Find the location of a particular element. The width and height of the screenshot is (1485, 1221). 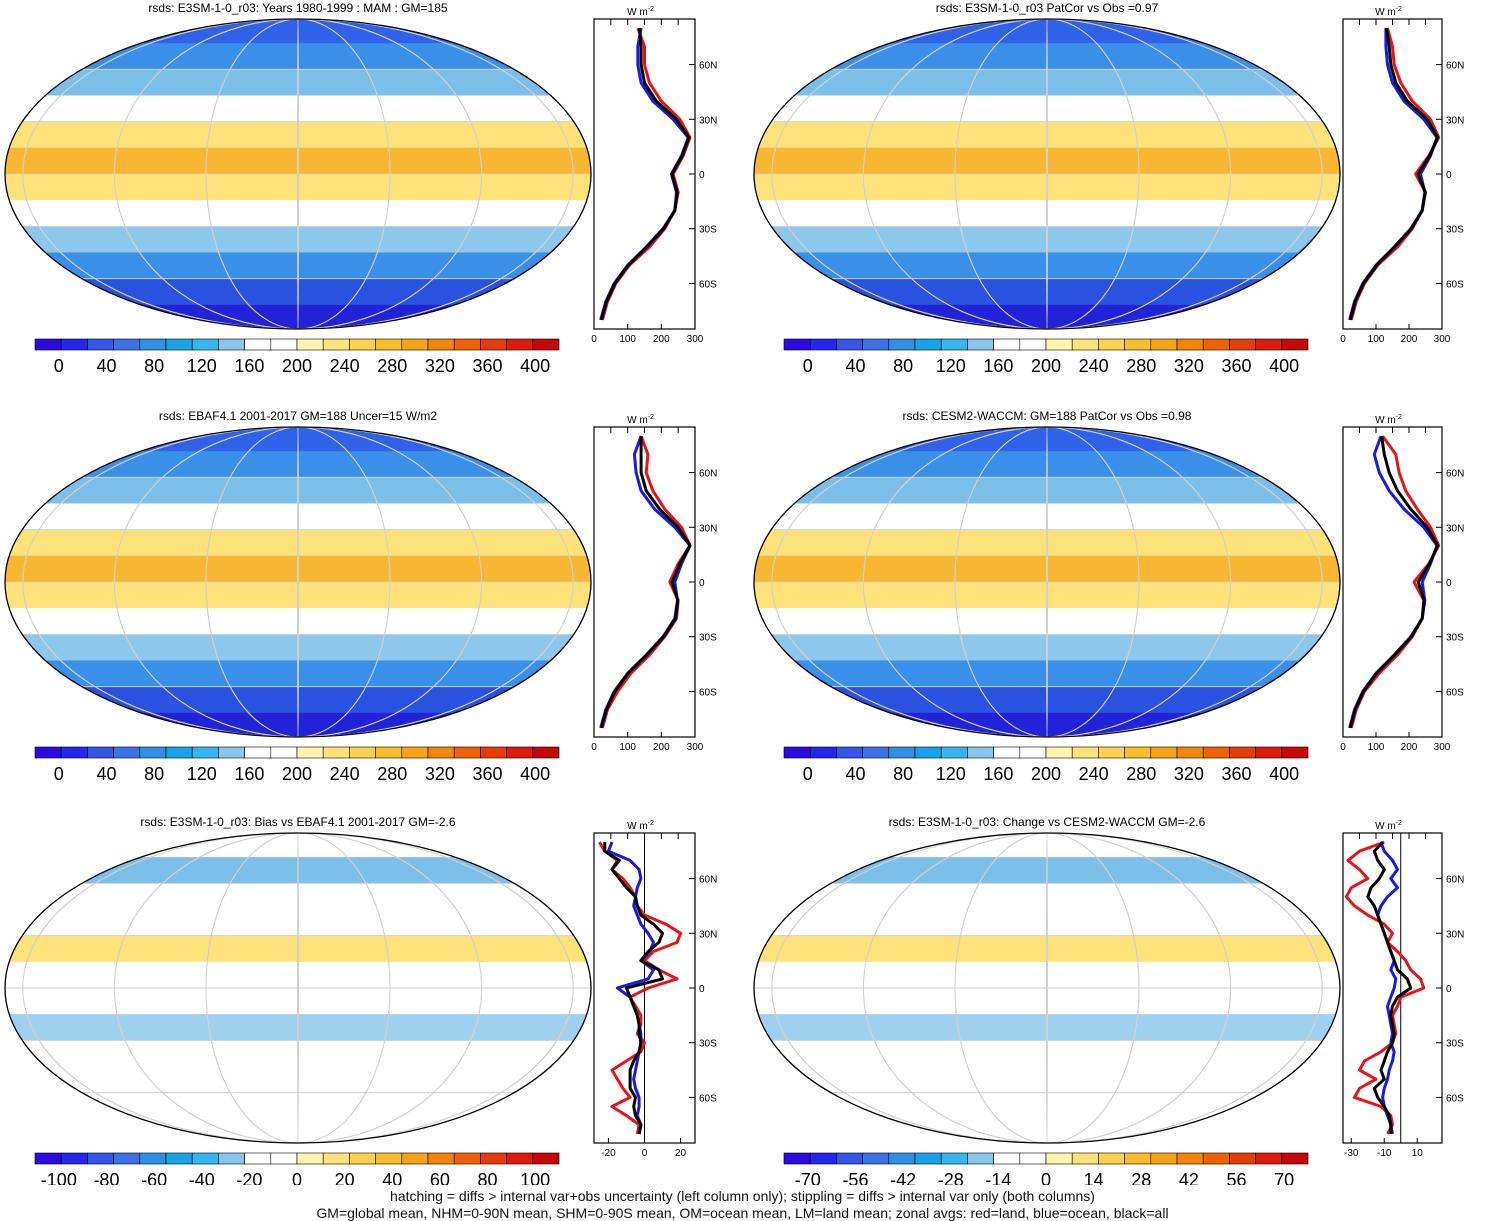

colorbar-tick-label: 20 is located at coordinates (345, 1177).